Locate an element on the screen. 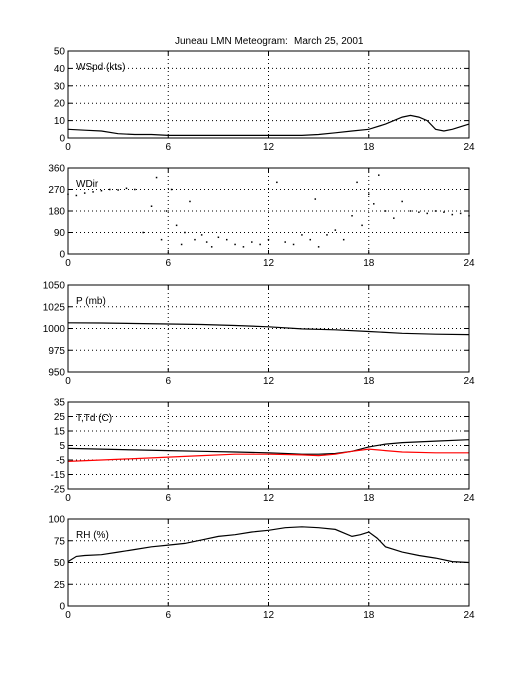 The width and height of the screenshot is (520, 688). panel-rh-series-1-line is located at coordinates (268, 545).